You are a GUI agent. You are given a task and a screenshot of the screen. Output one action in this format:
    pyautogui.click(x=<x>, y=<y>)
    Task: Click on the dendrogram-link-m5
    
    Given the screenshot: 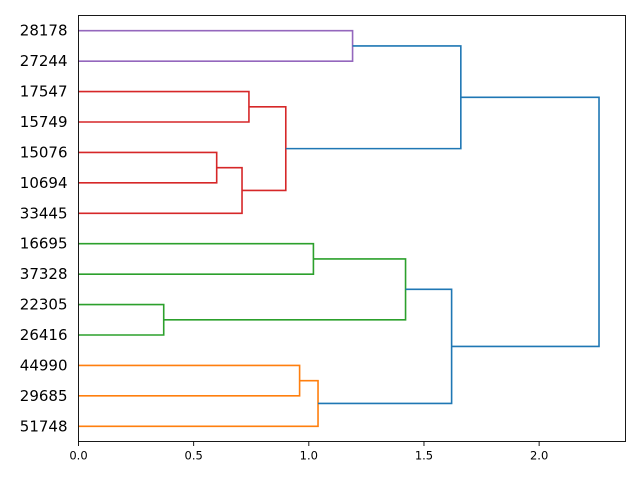 What is the action you would take?
    pyautogui.click(x=264, y=148)
    